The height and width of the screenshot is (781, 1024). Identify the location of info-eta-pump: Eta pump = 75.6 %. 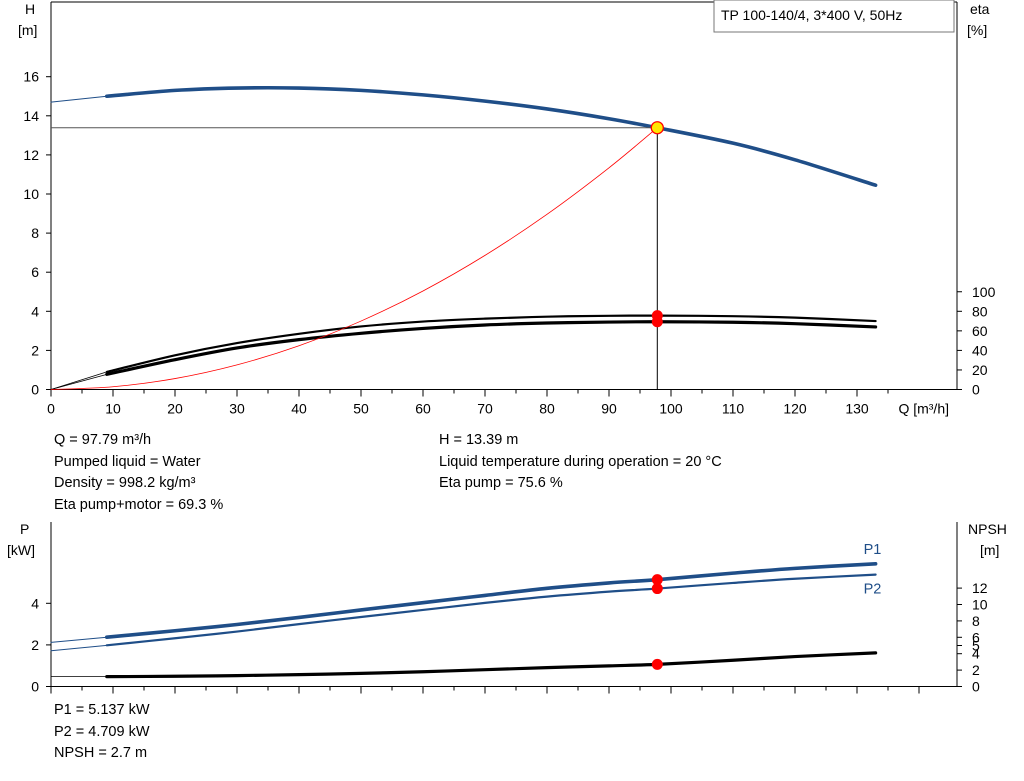
(501, 483).